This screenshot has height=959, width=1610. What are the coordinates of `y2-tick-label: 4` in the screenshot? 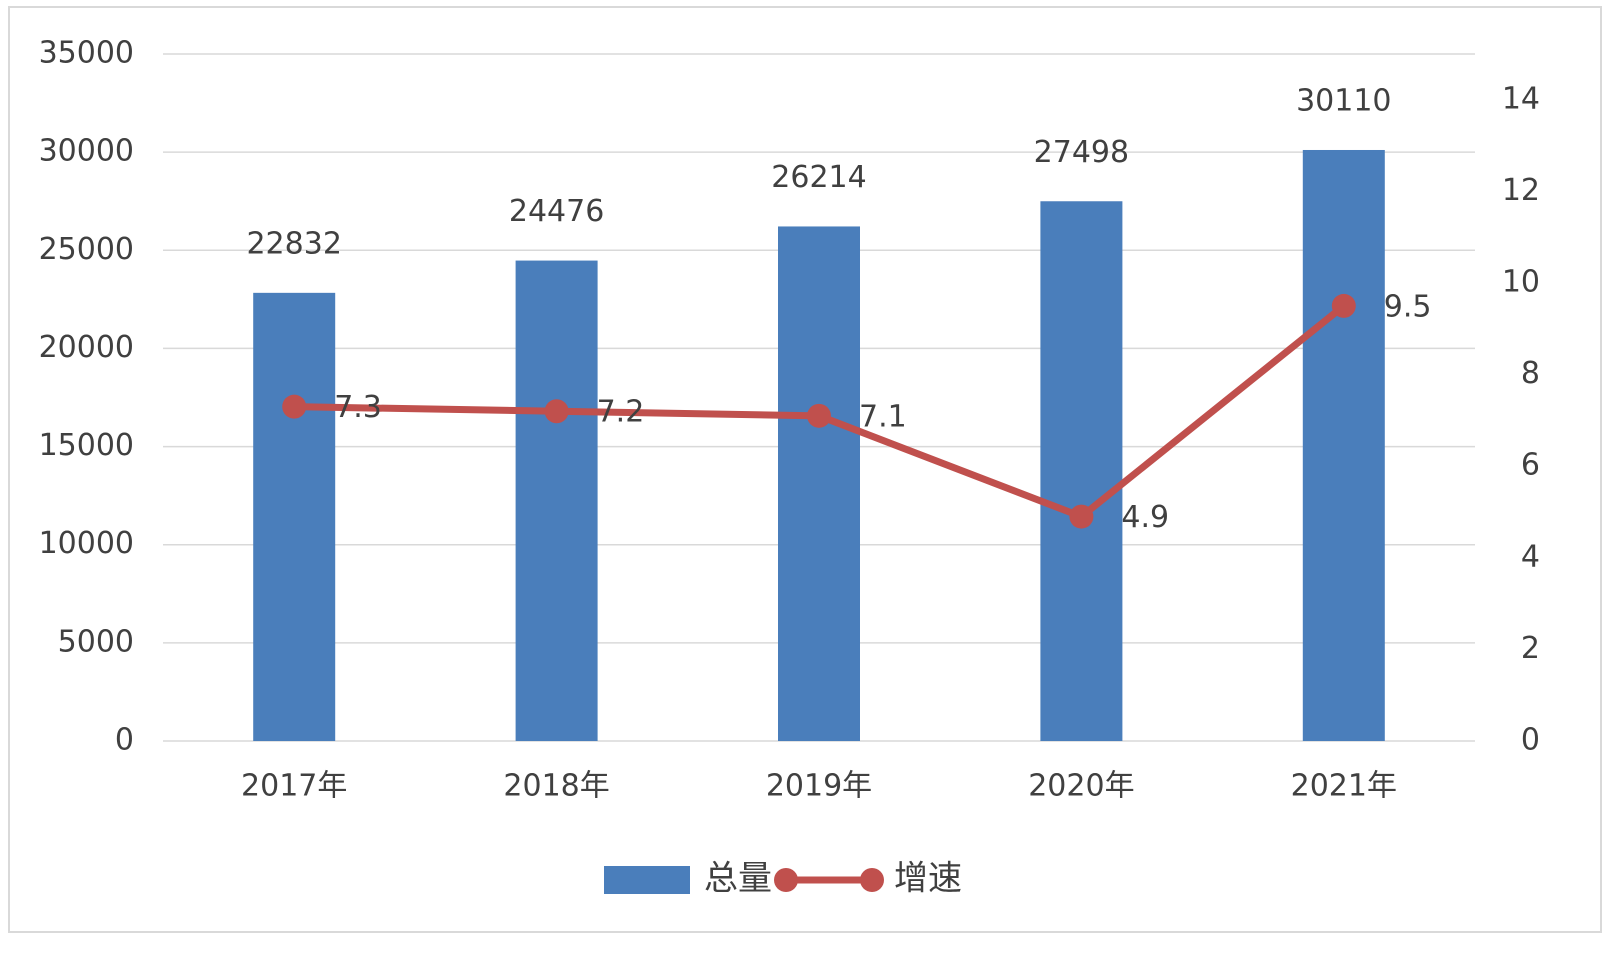 It's located at (1530, 556).